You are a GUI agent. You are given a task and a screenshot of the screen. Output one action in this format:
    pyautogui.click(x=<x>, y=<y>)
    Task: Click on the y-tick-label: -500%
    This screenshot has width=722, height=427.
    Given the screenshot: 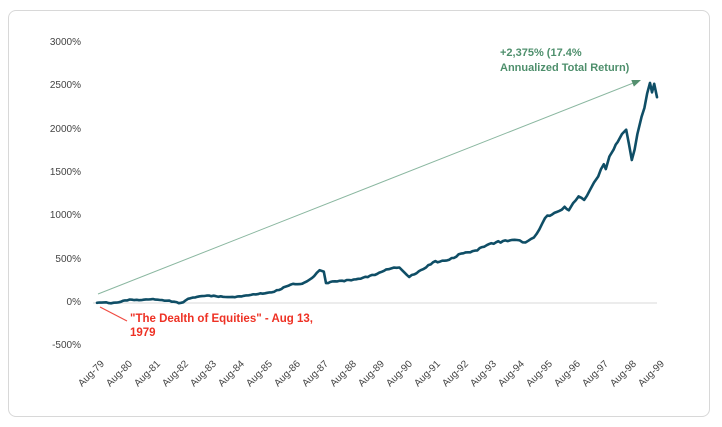 What is the action you would take?
    pyautogui.click(x=66, y=346)
    